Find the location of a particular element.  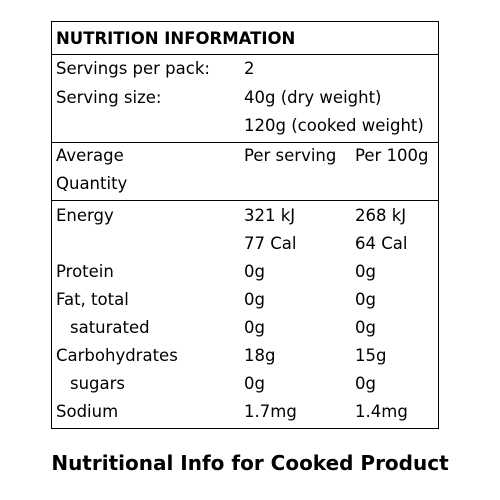

header-per-100g: Per 100g is located at coordinates (392, 155).